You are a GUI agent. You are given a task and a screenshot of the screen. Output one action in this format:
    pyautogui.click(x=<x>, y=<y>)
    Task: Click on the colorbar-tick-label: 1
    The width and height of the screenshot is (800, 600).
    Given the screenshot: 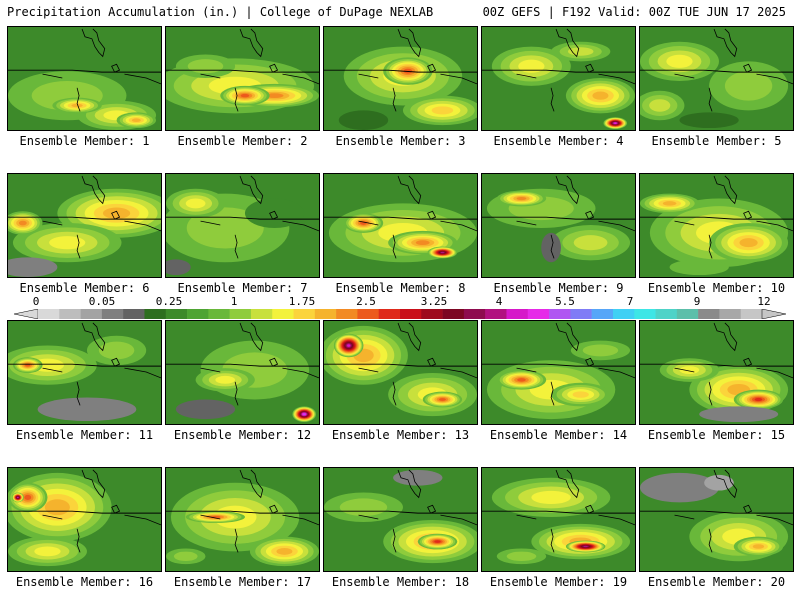 What is the action you would take?
    pyautogui.click(x=234, y=301)
    